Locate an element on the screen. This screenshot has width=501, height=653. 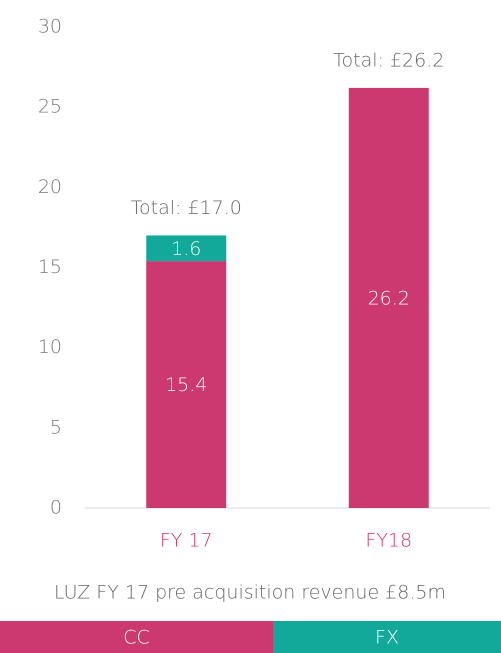
y-tick-label: 25 is located at coordinates (50, 107).